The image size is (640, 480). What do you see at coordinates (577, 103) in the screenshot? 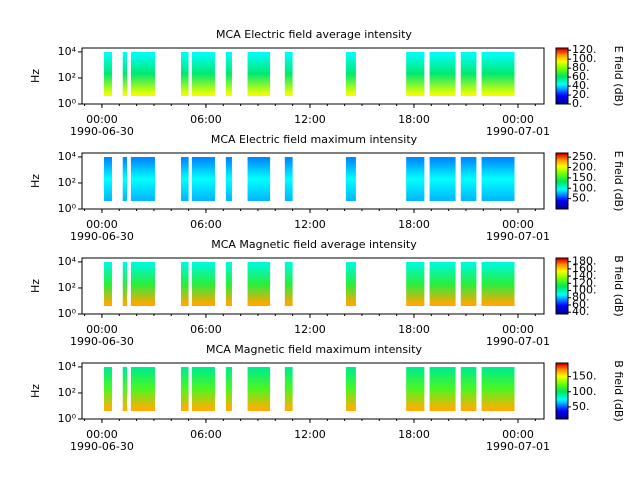
I see `colorbar-tick-label: 0.` at bounding box center [577, 103].